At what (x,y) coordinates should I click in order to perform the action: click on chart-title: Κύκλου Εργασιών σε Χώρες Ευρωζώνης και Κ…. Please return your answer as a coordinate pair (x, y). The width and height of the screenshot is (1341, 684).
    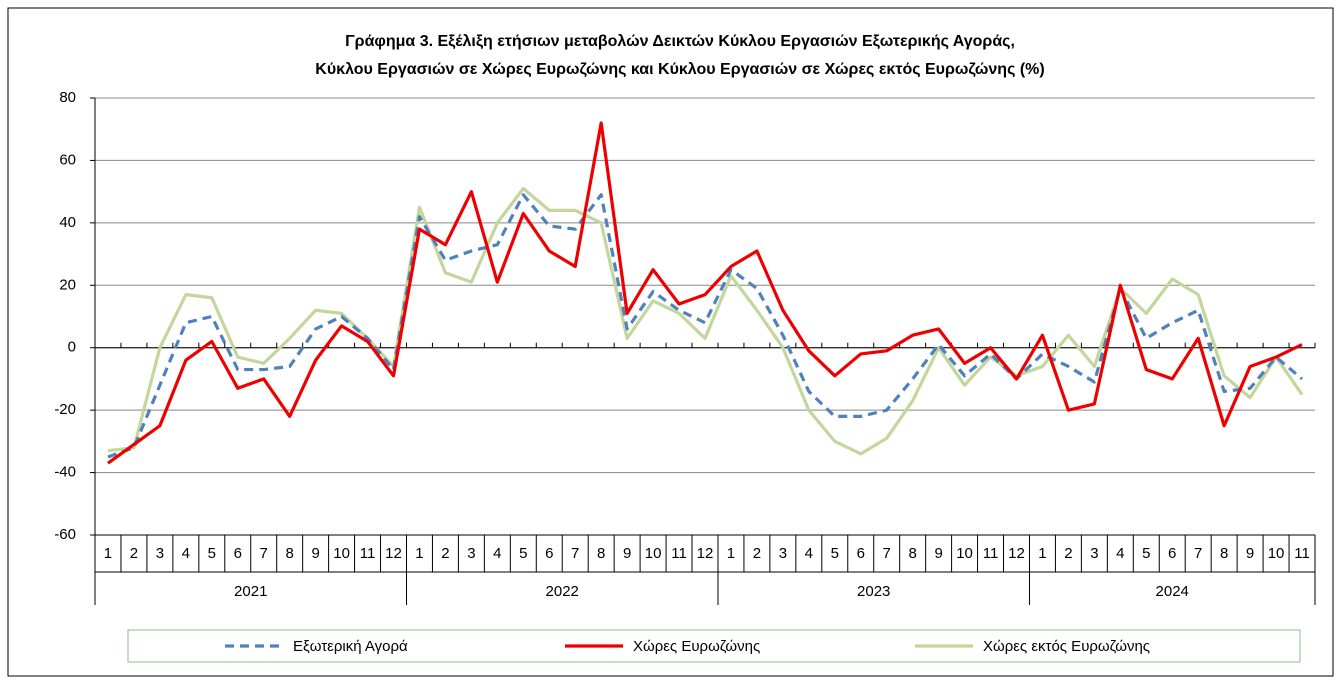
    Looking at the image, I should click on (679, 69).